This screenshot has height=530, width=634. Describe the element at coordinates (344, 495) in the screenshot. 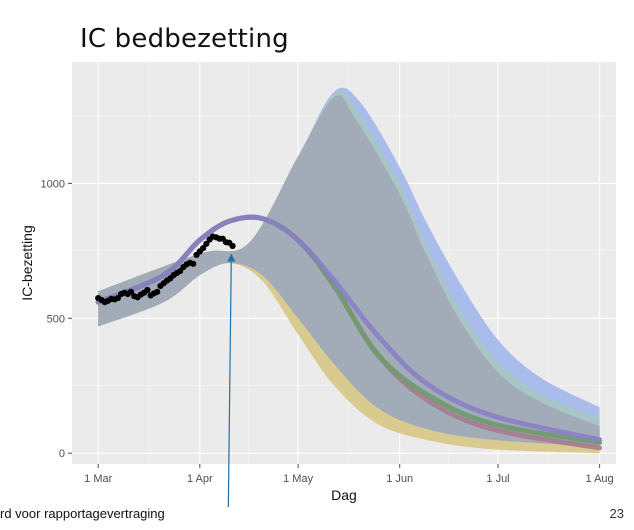

I see `x-axis-title: Dag` at that location.